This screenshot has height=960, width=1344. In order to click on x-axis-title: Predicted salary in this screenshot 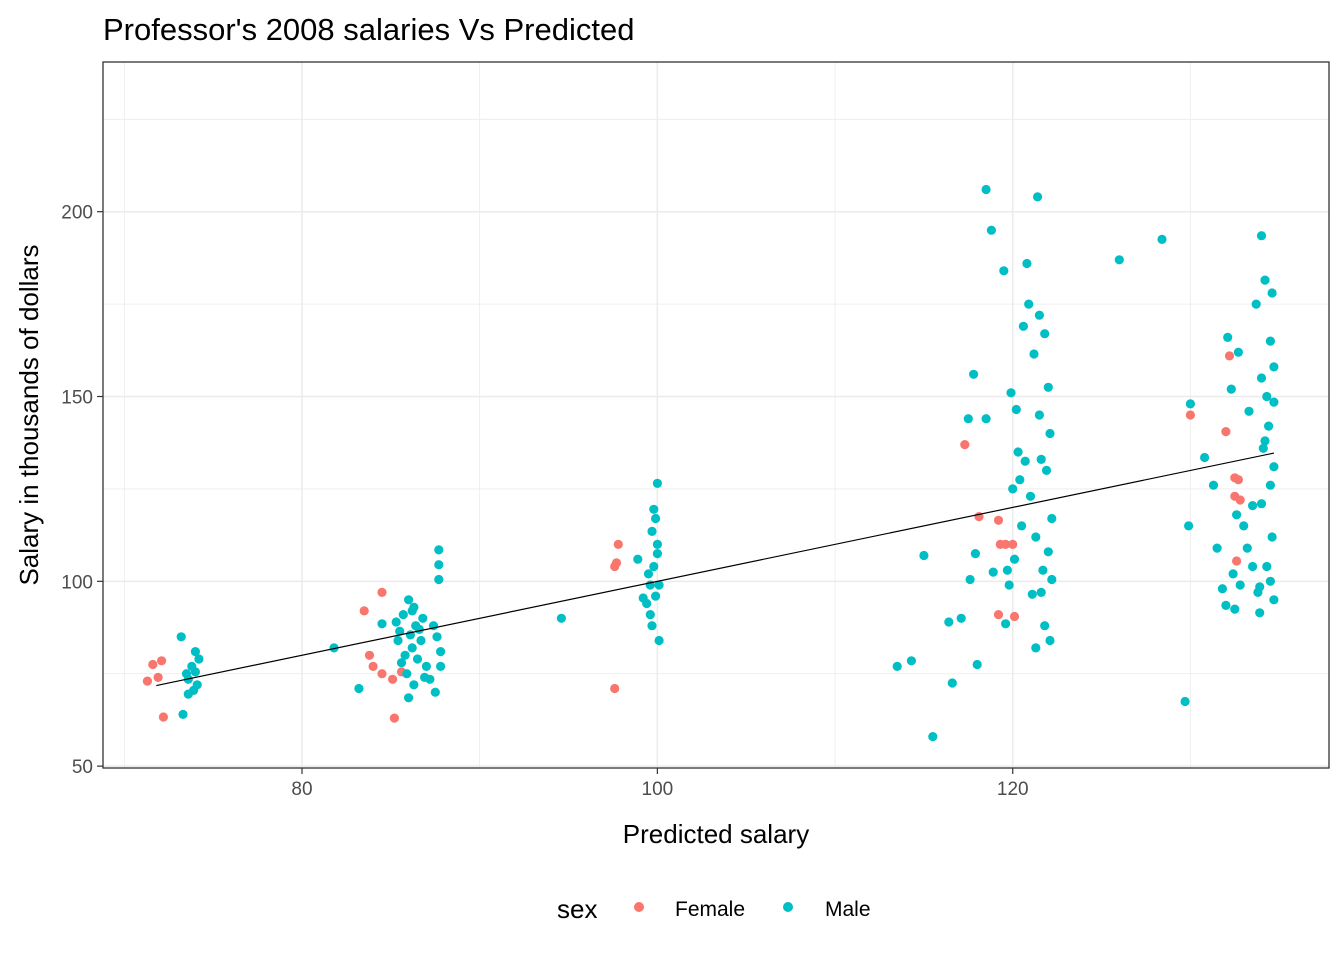, I will do `click(716, 834)`.